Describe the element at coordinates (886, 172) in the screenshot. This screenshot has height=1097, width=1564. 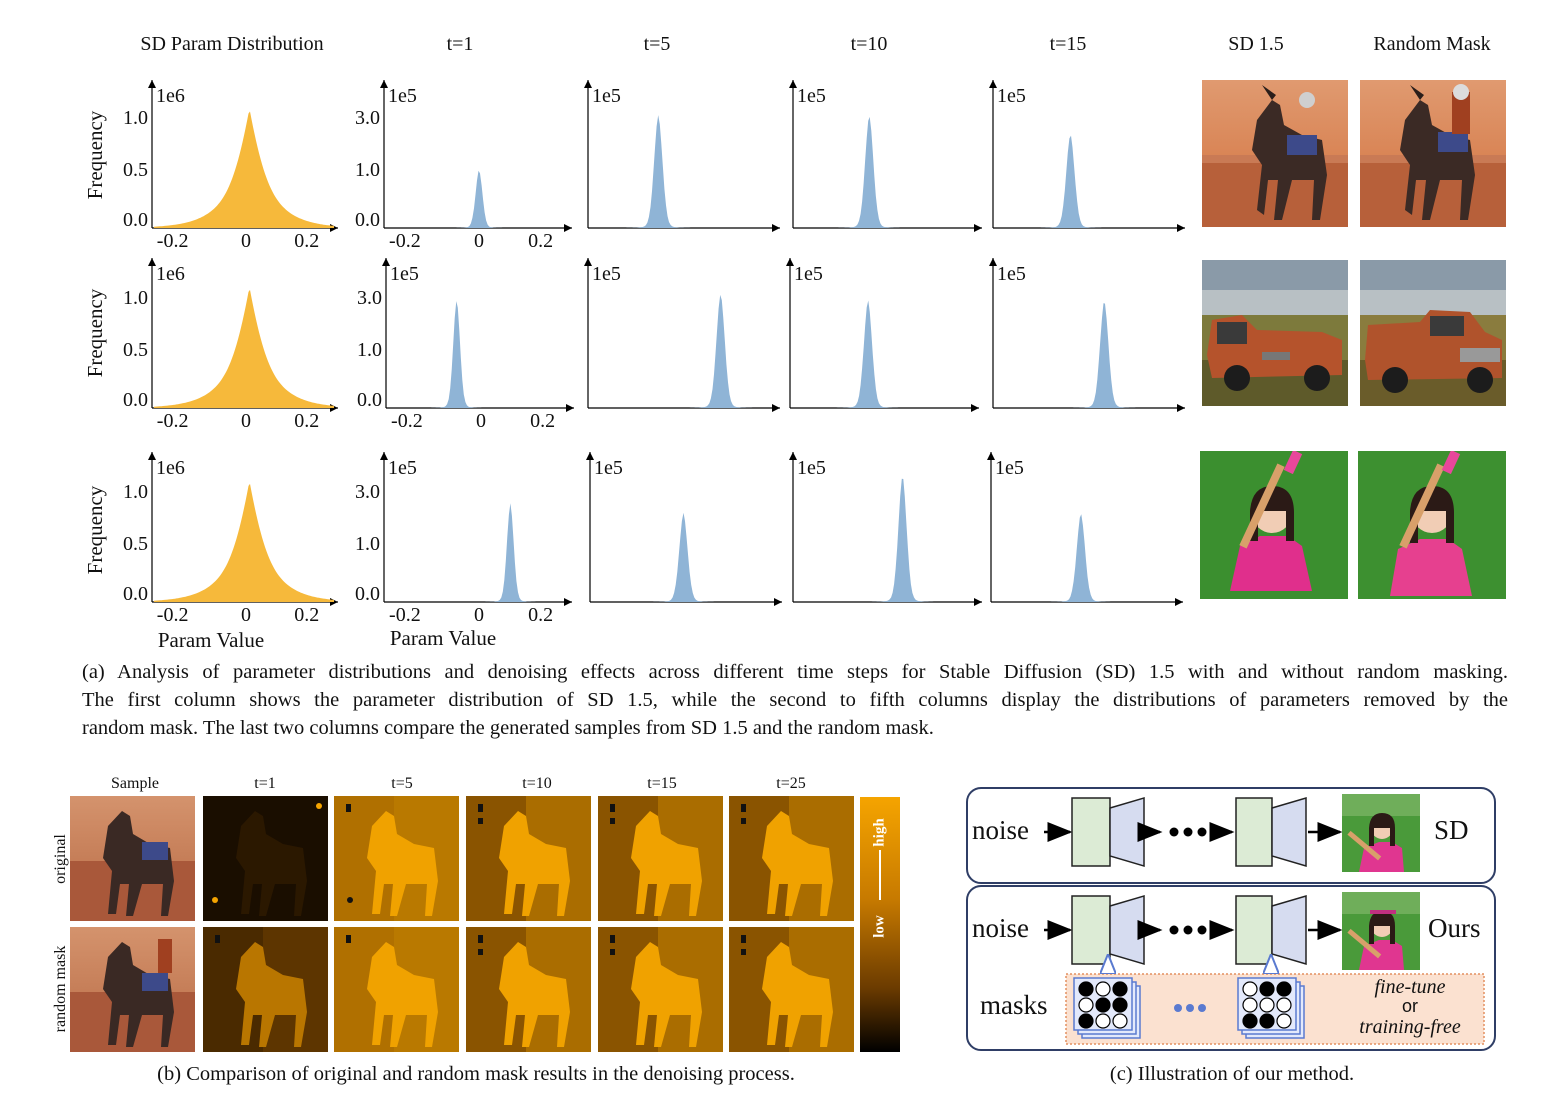
I see `histogram-r1-c3` at that location.